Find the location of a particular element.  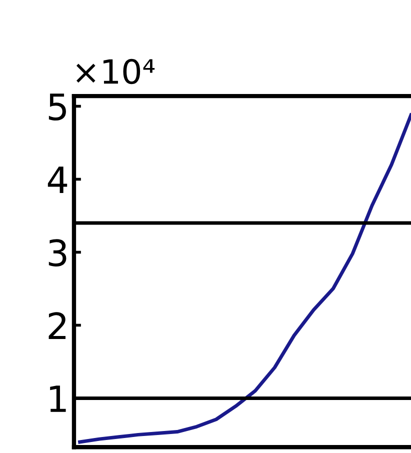

y-tick-label: 1 is located at coordinates (58, 399).